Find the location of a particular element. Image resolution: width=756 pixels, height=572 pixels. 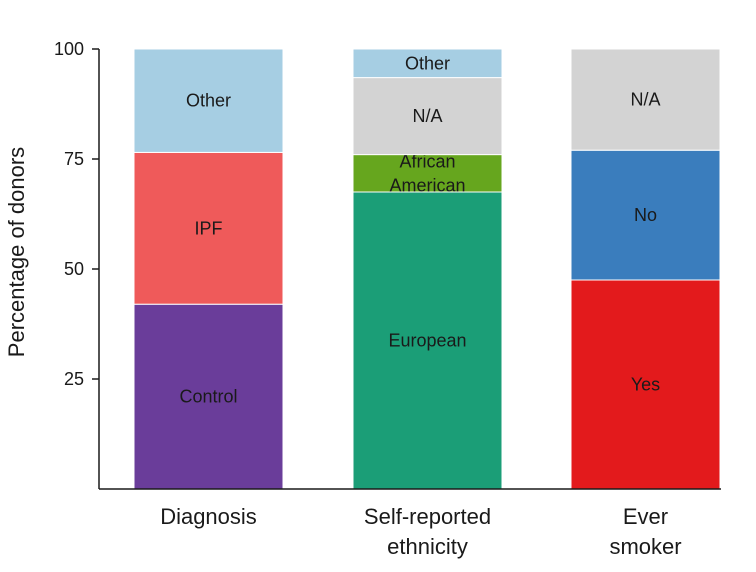

segment-label: European is located at coordinates (427, 341).